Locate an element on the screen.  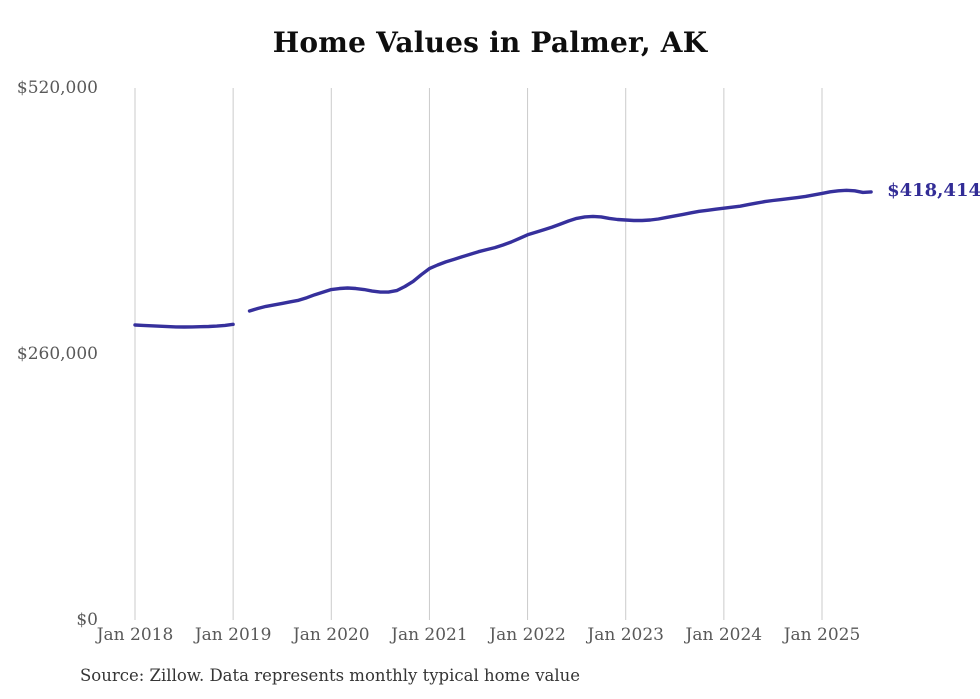
x-axis-tick-label: Jan 2024 is located at coordinates (724, 635).